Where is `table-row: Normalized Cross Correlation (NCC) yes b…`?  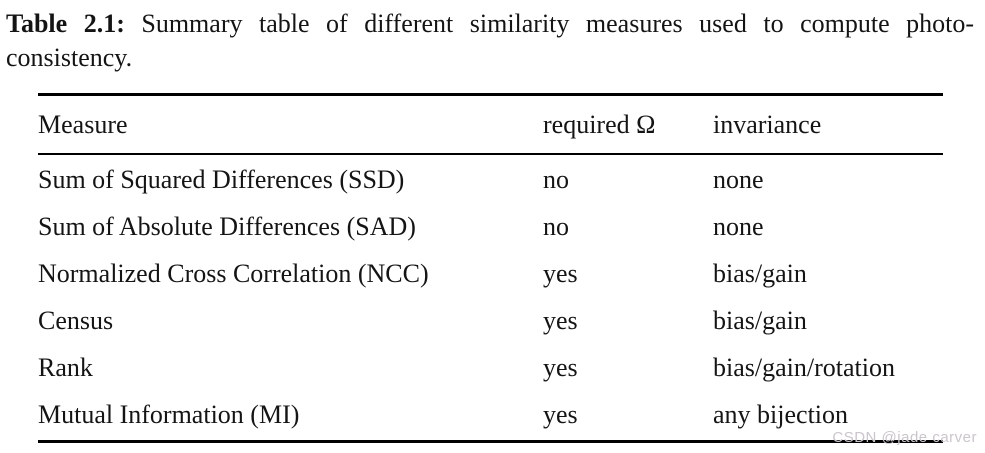 table-row: Normalized Cross Correlation (NCC) yes b… is located at coordinates (490, 273).